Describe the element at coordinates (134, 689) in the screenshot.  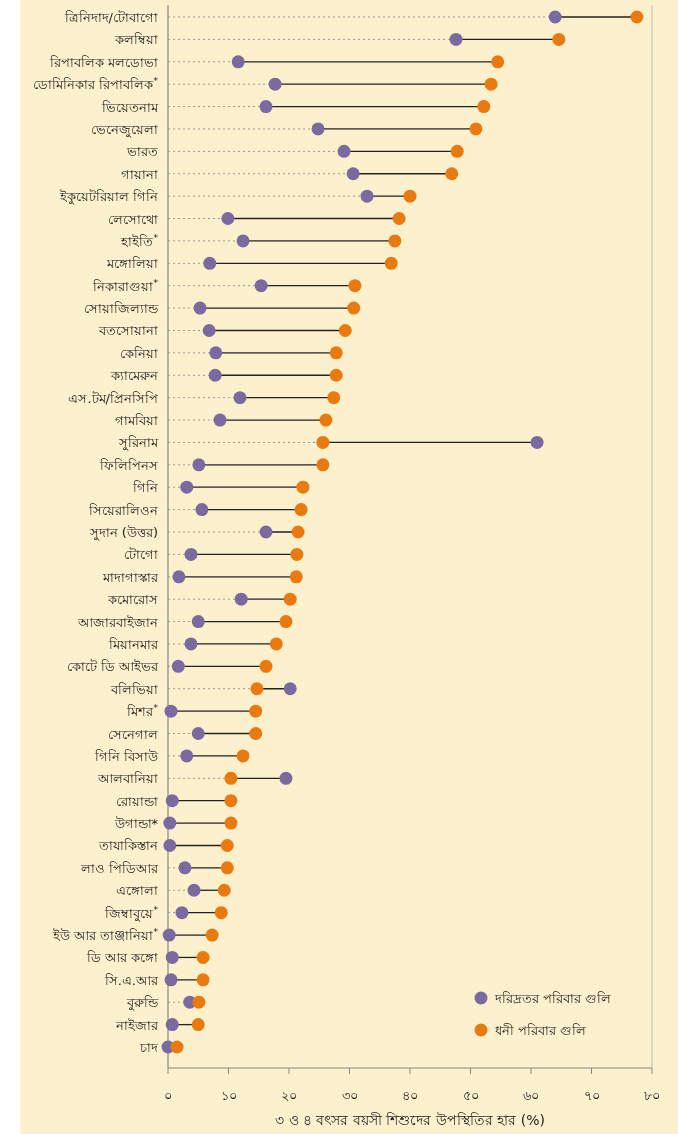
I see `y-tick-label: বলিভিয়া` at that location.